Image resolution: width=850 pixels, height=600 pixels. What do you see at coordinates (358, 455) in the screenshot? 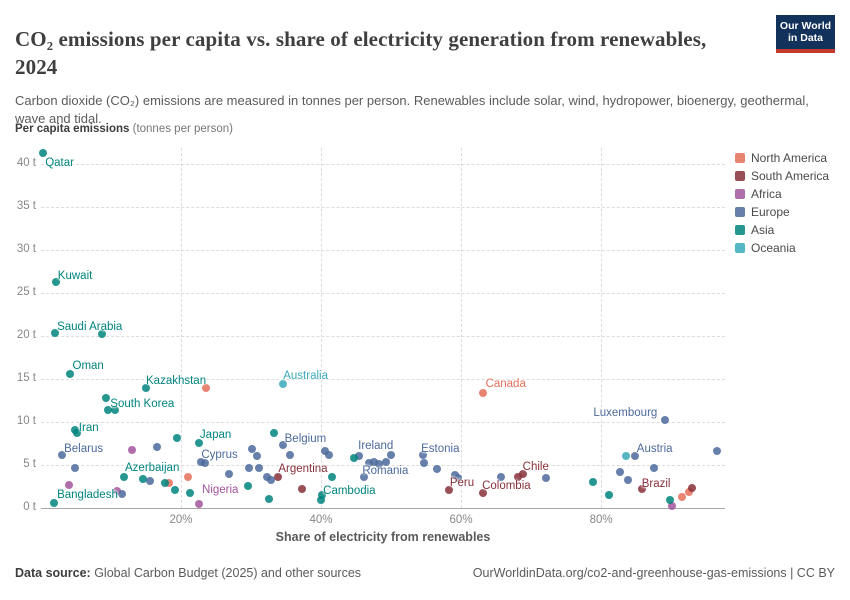
I see `data-point-ireland` at bounding box center [358, 455].